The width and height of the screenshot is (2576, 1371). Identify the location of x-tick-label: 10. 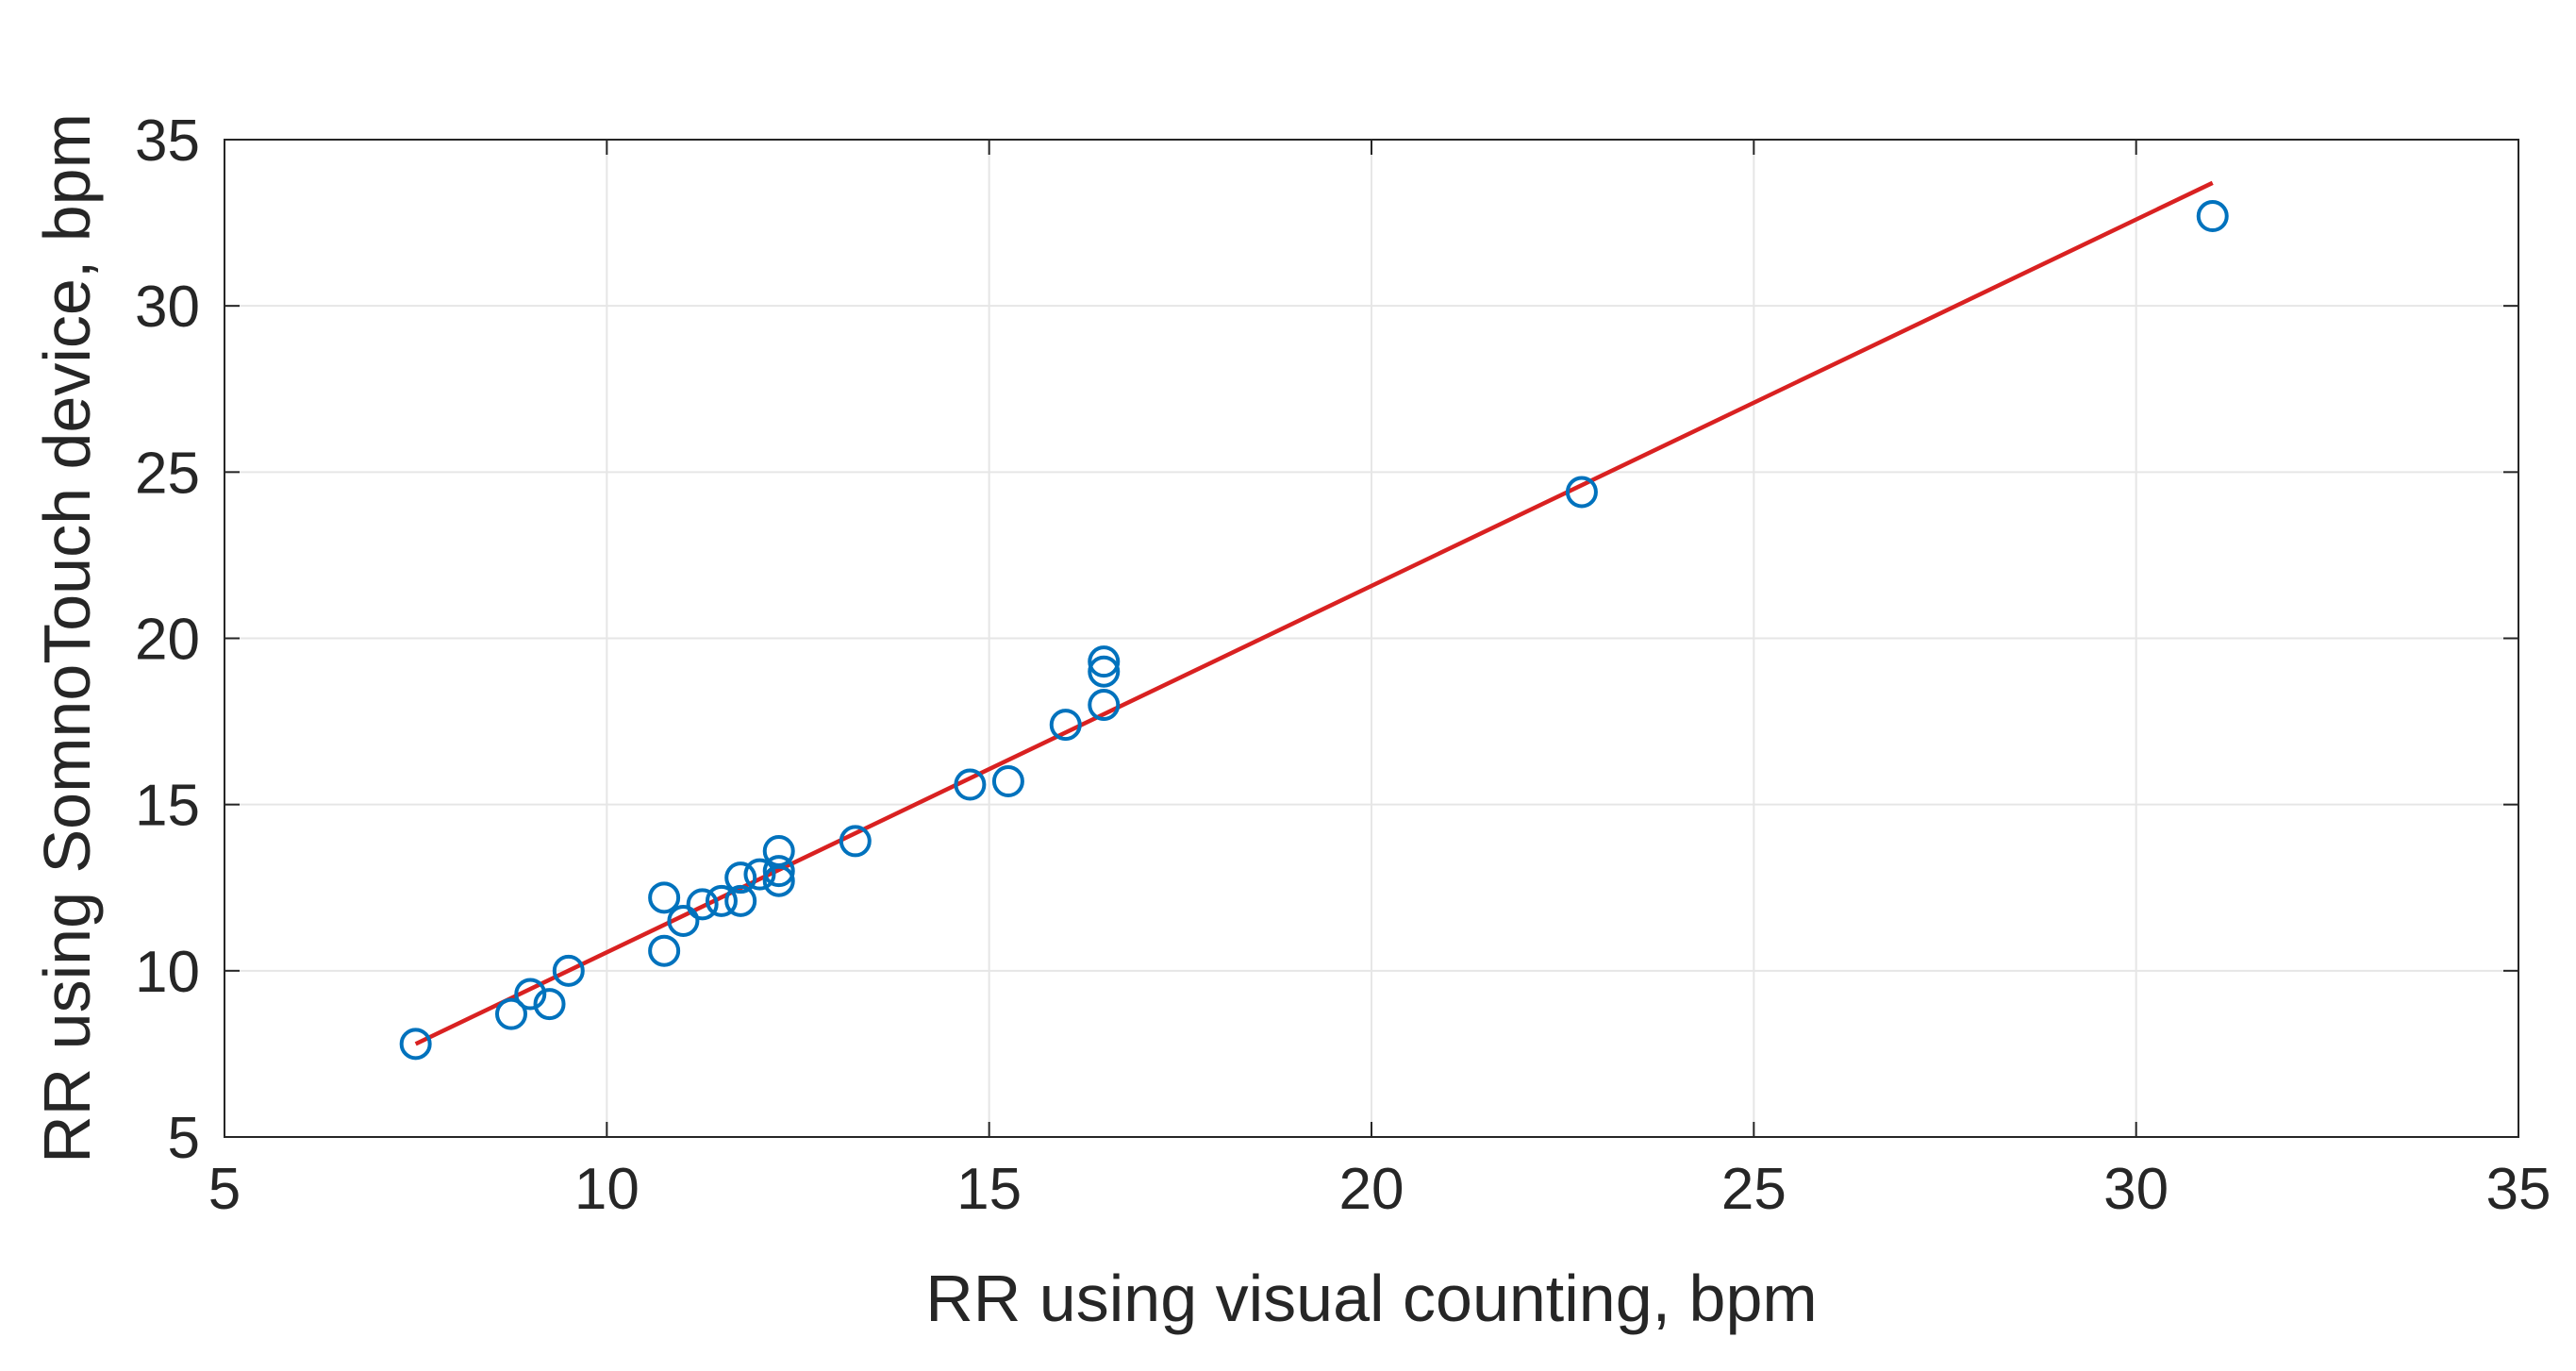
(607, 1189).